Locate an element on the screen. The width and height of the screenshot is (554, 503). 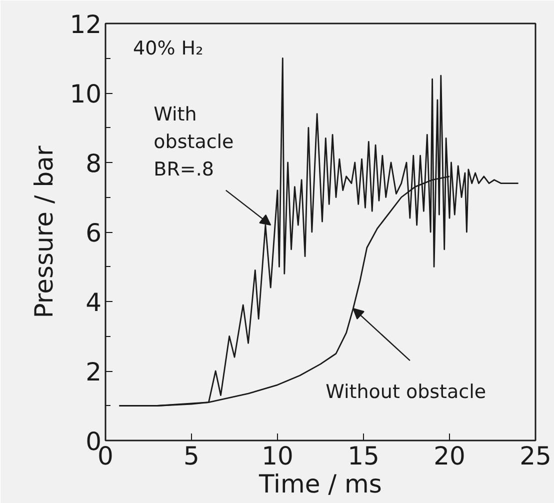
y-tick-label: 12 is located at coordinates (86, 24).